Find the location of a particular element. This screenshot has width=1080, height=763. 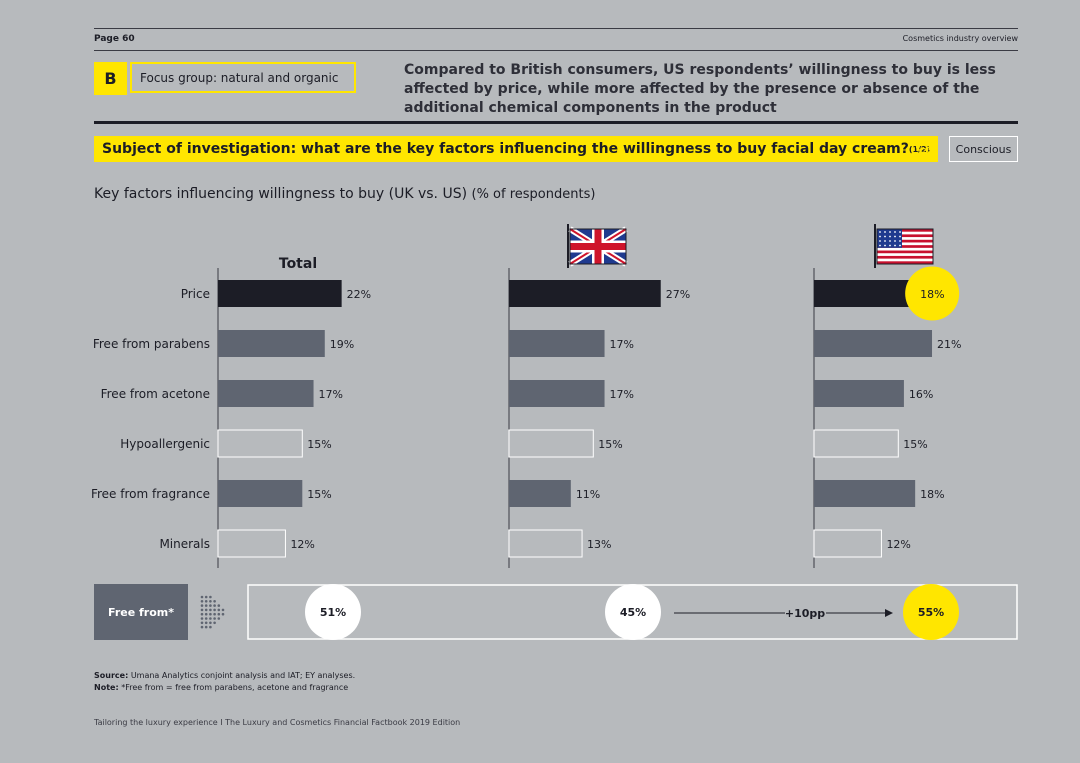

category-label: Free from fragrance is located at coordinates (150, 494).